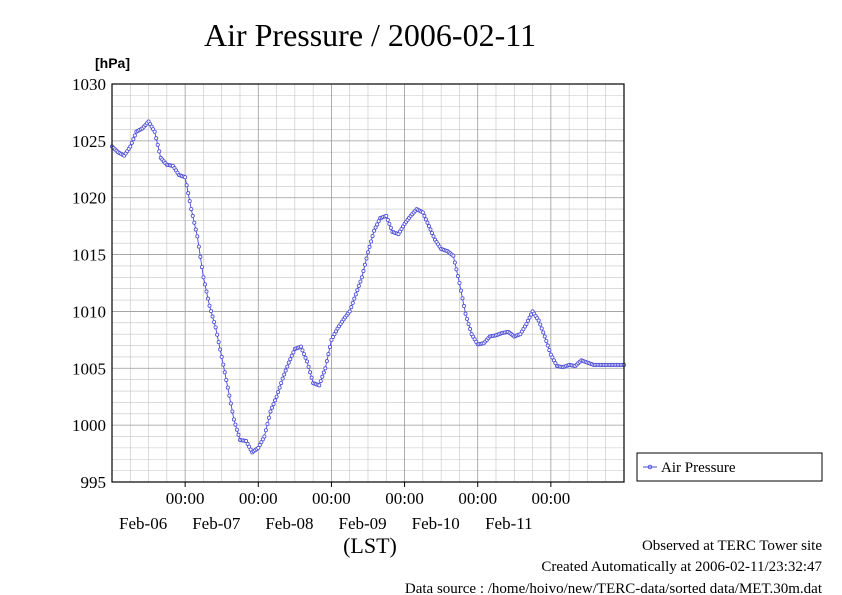 This screenshot has height=595, width=842. What do you see at coordinates (89, 283) in the screenshot?
I see `y-tick-labels: 995 1000 1005 1010 1015 1020 1025 1030` at bounding box center [89, 283].